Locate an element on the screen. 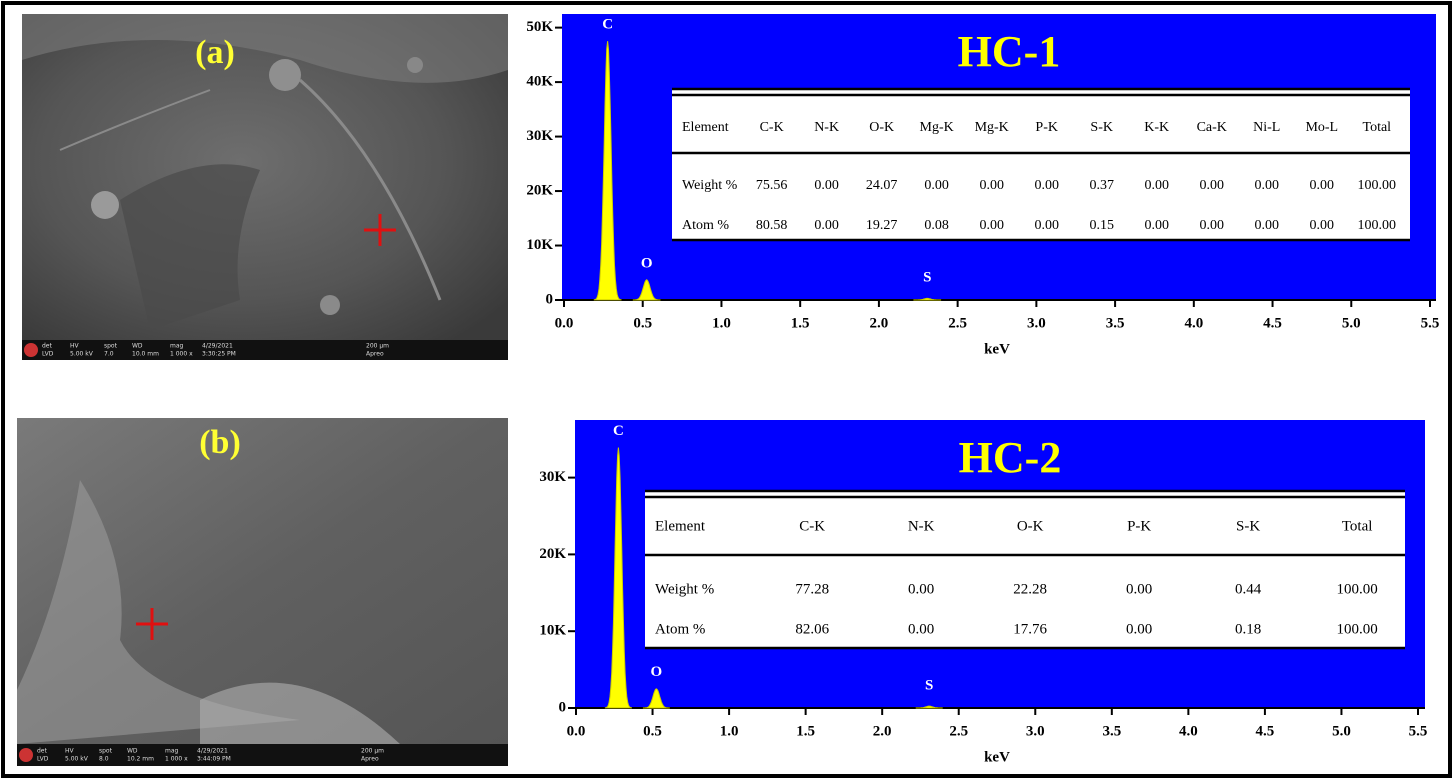 The height and width of the screenshot is (780, 1454). table-header-cell: Mo-L is located at coordinates (1321, 127).